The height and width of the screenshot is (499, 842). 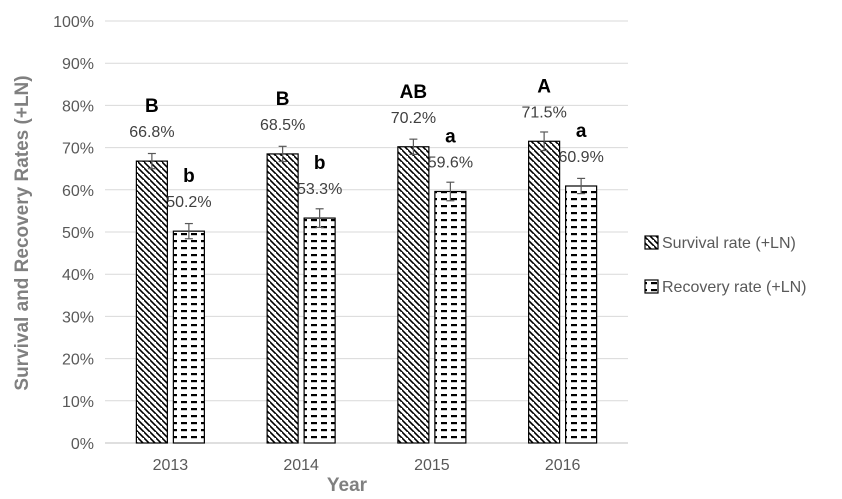 I want to click on y-tick-label: 50%, so click(x=78, y=233).